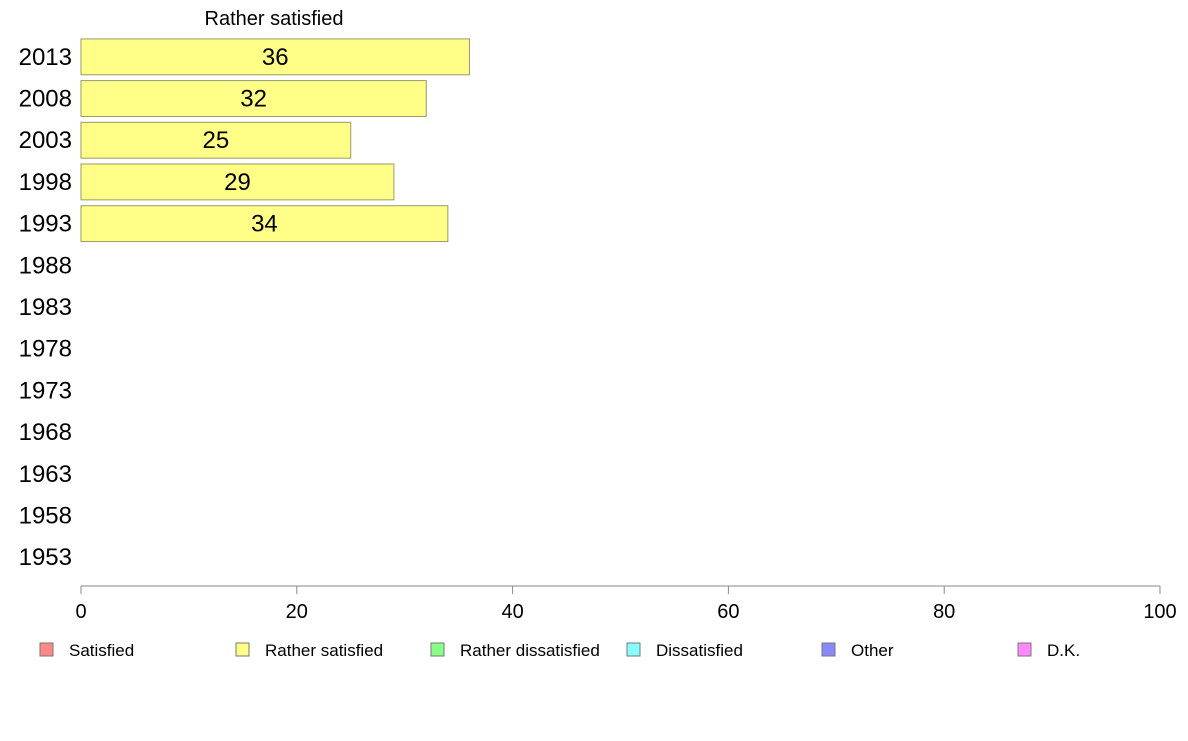 The width and height of the screenshot is (1188, 741). I want to click on bar-1993, so click(264, 224).